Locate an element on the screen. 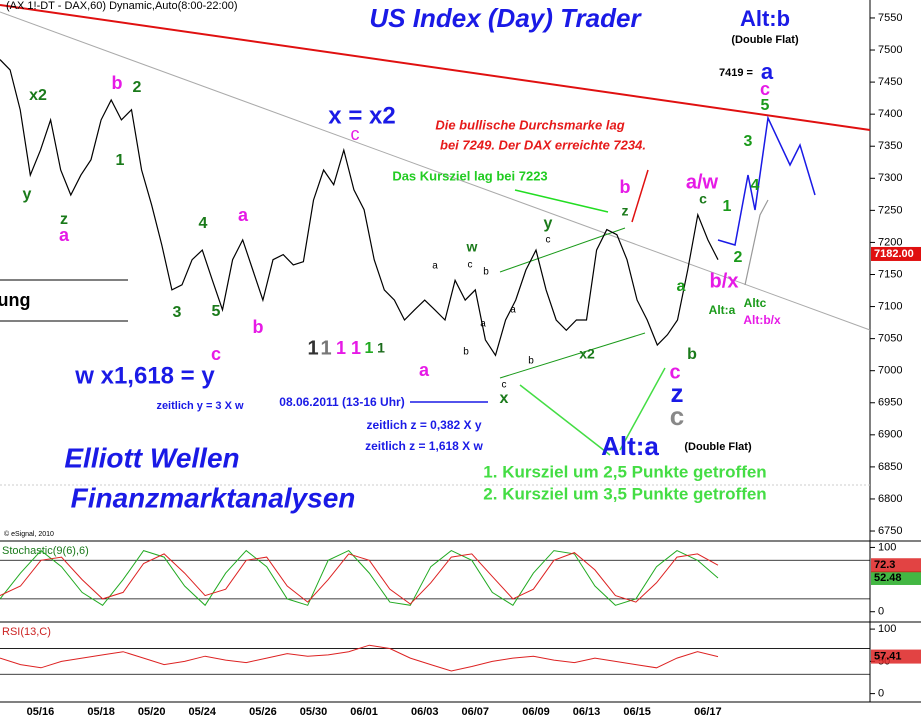 The width and height of the screenshot is (921, 721). annotation: Altc is located at coordinates (755, 303).